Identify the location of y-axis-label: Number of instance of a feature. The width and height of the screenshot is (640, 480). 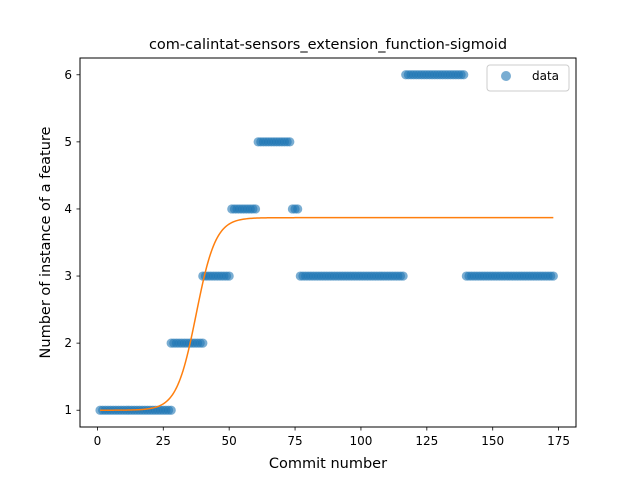
(46, 242).